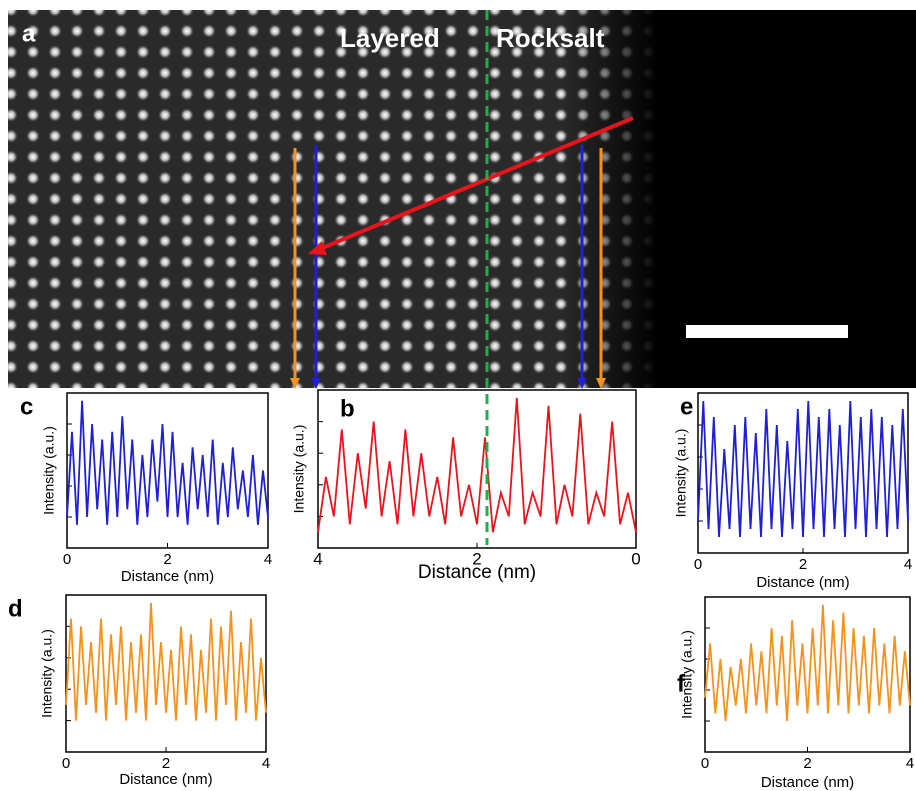  What do you see at coordinates (15, 608) in the screenshot?
I see `panel-label: d` at bounding box center [15, 608].